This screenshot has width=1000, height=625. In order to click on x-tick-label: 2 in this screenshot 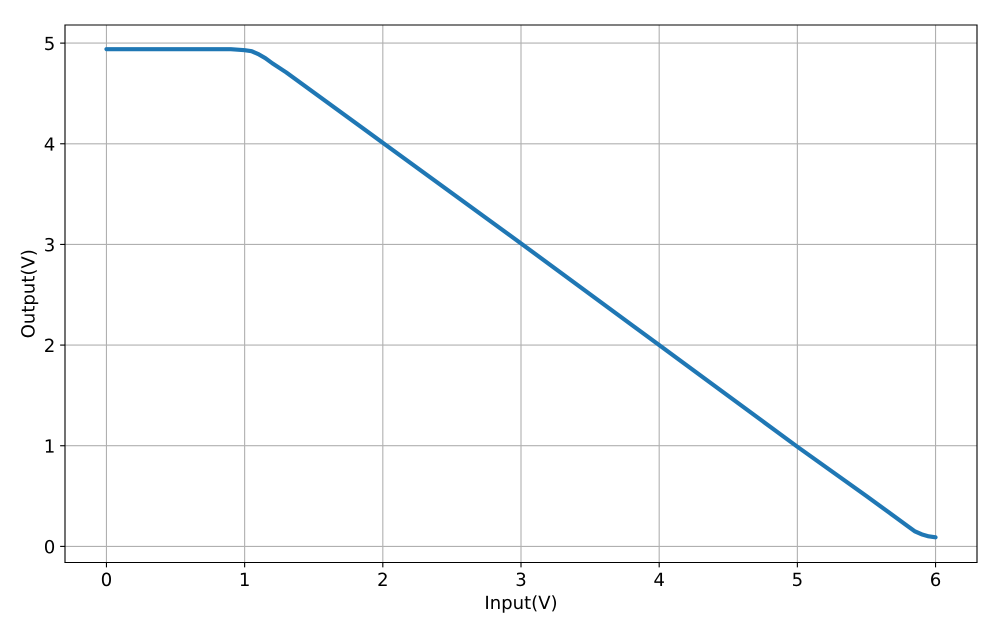, I will do `click(382, 579)`.